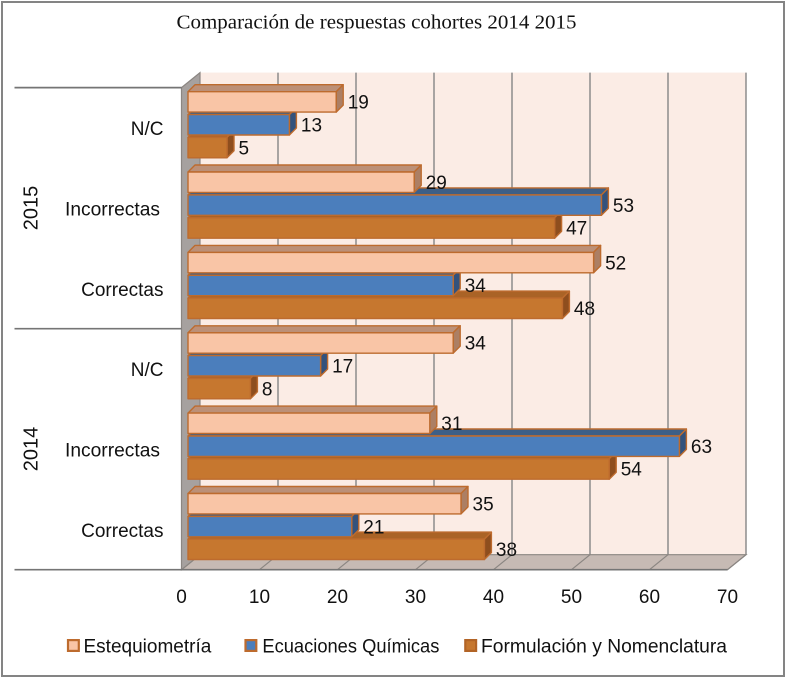 This screenshot has height=678, width=786. Describe the element at coordinates (649, 597) in the screenshot. I see `svg-text: 60` at that location.